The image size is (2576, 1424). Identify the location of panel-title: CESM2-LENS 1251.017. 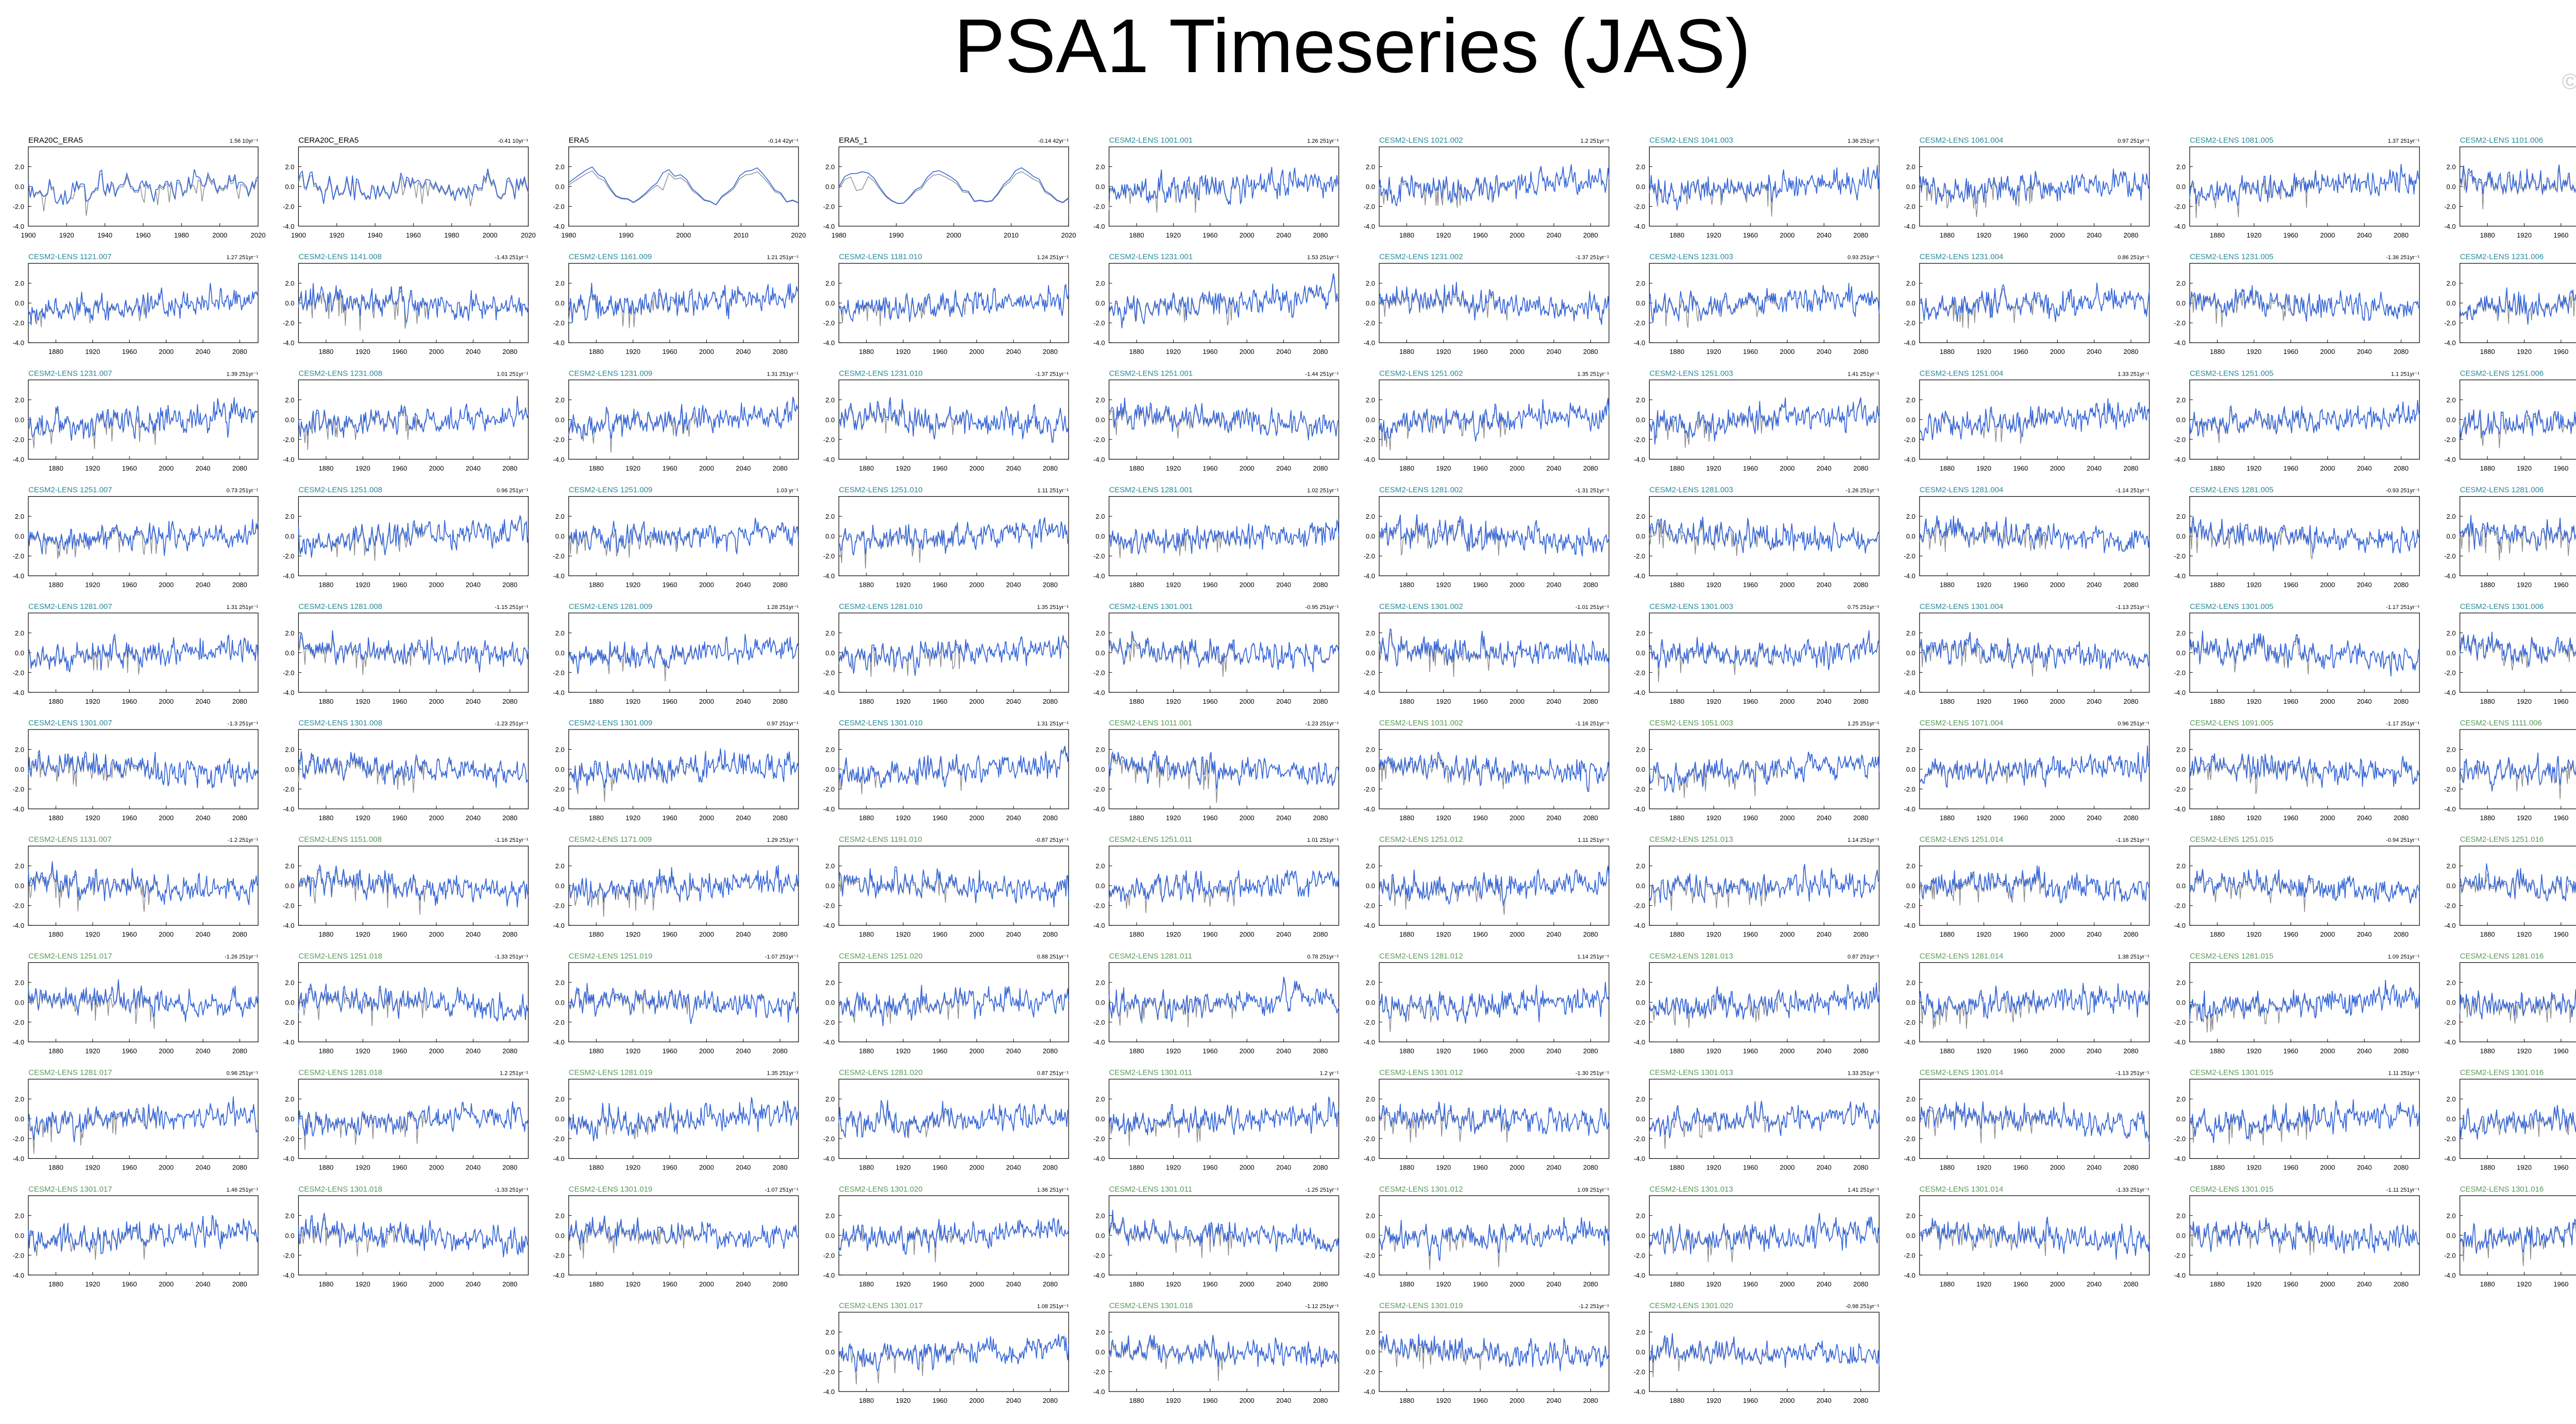
(70, 956).